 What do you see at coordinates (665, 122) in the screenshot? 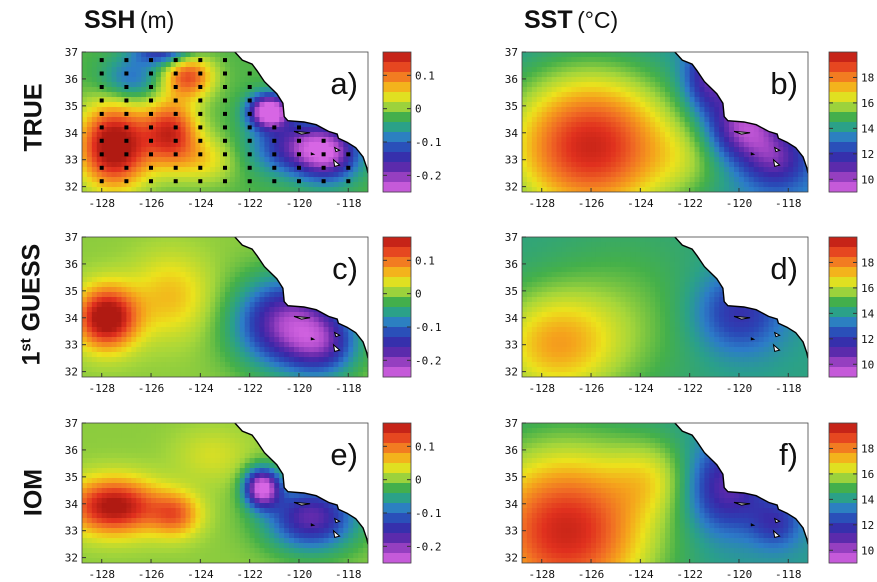
I see `axes-frame` at bounding box center [665, 122].